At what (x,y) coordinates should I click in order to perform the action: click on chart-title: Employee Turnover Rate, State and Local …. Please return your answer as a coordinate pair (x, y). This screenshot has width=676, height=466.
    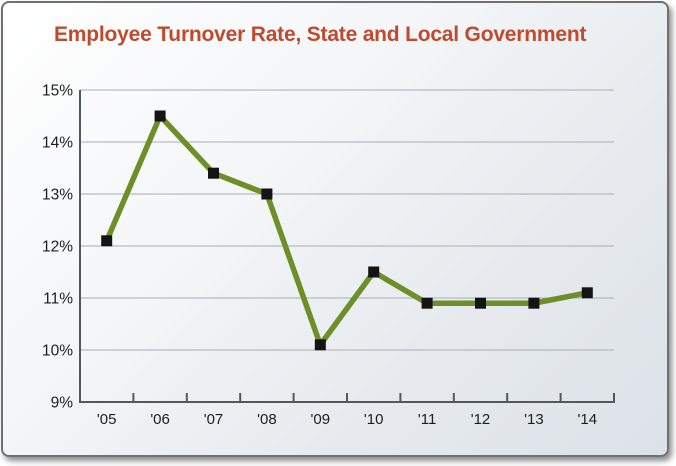
    Looking at the image, I should click on (320, 34).